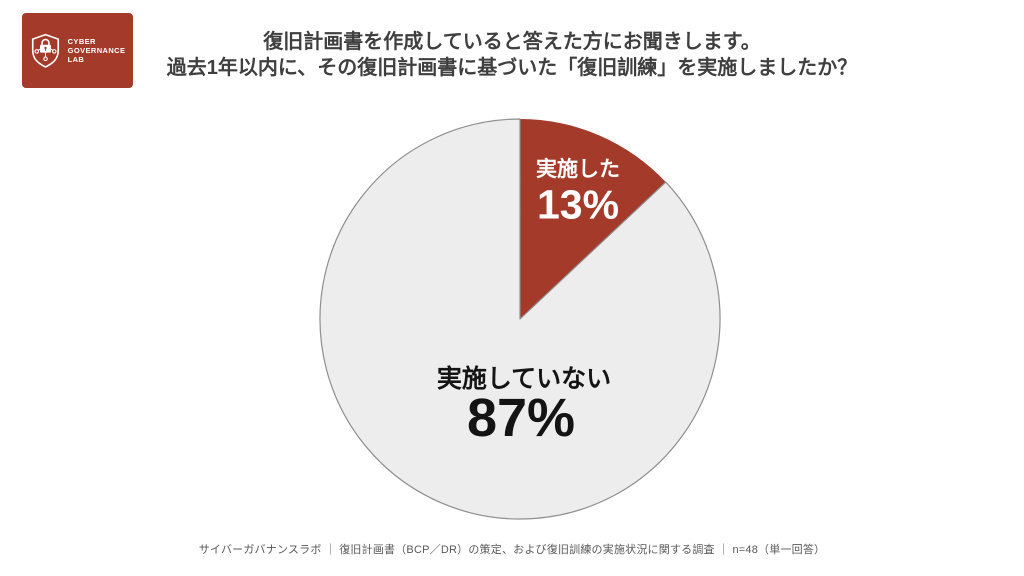 The width and height of the screenshot is (1024, 576). I want to click on logo-text-line-3: LAB, so click(76, 59).